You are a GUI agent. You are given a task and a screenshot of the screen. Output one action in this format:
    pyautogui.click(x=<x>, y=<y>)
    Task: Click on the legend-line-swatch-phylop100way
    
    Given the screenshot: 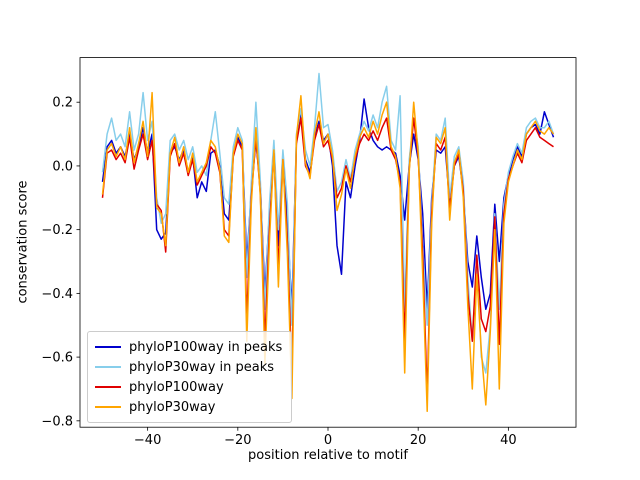 What is the action you would take?
    pyautogui.click(x=108, y=387)
    